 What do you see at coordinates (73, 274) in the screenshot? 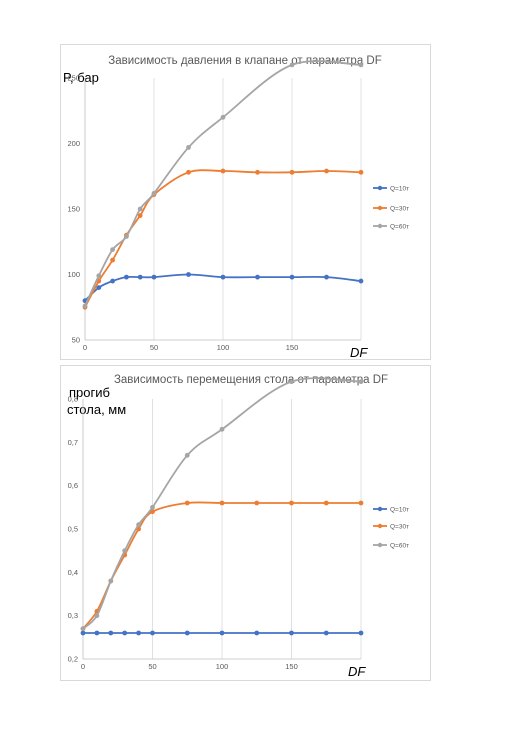
I see `y-tick-label: 100` at bounding box center [73, 274].